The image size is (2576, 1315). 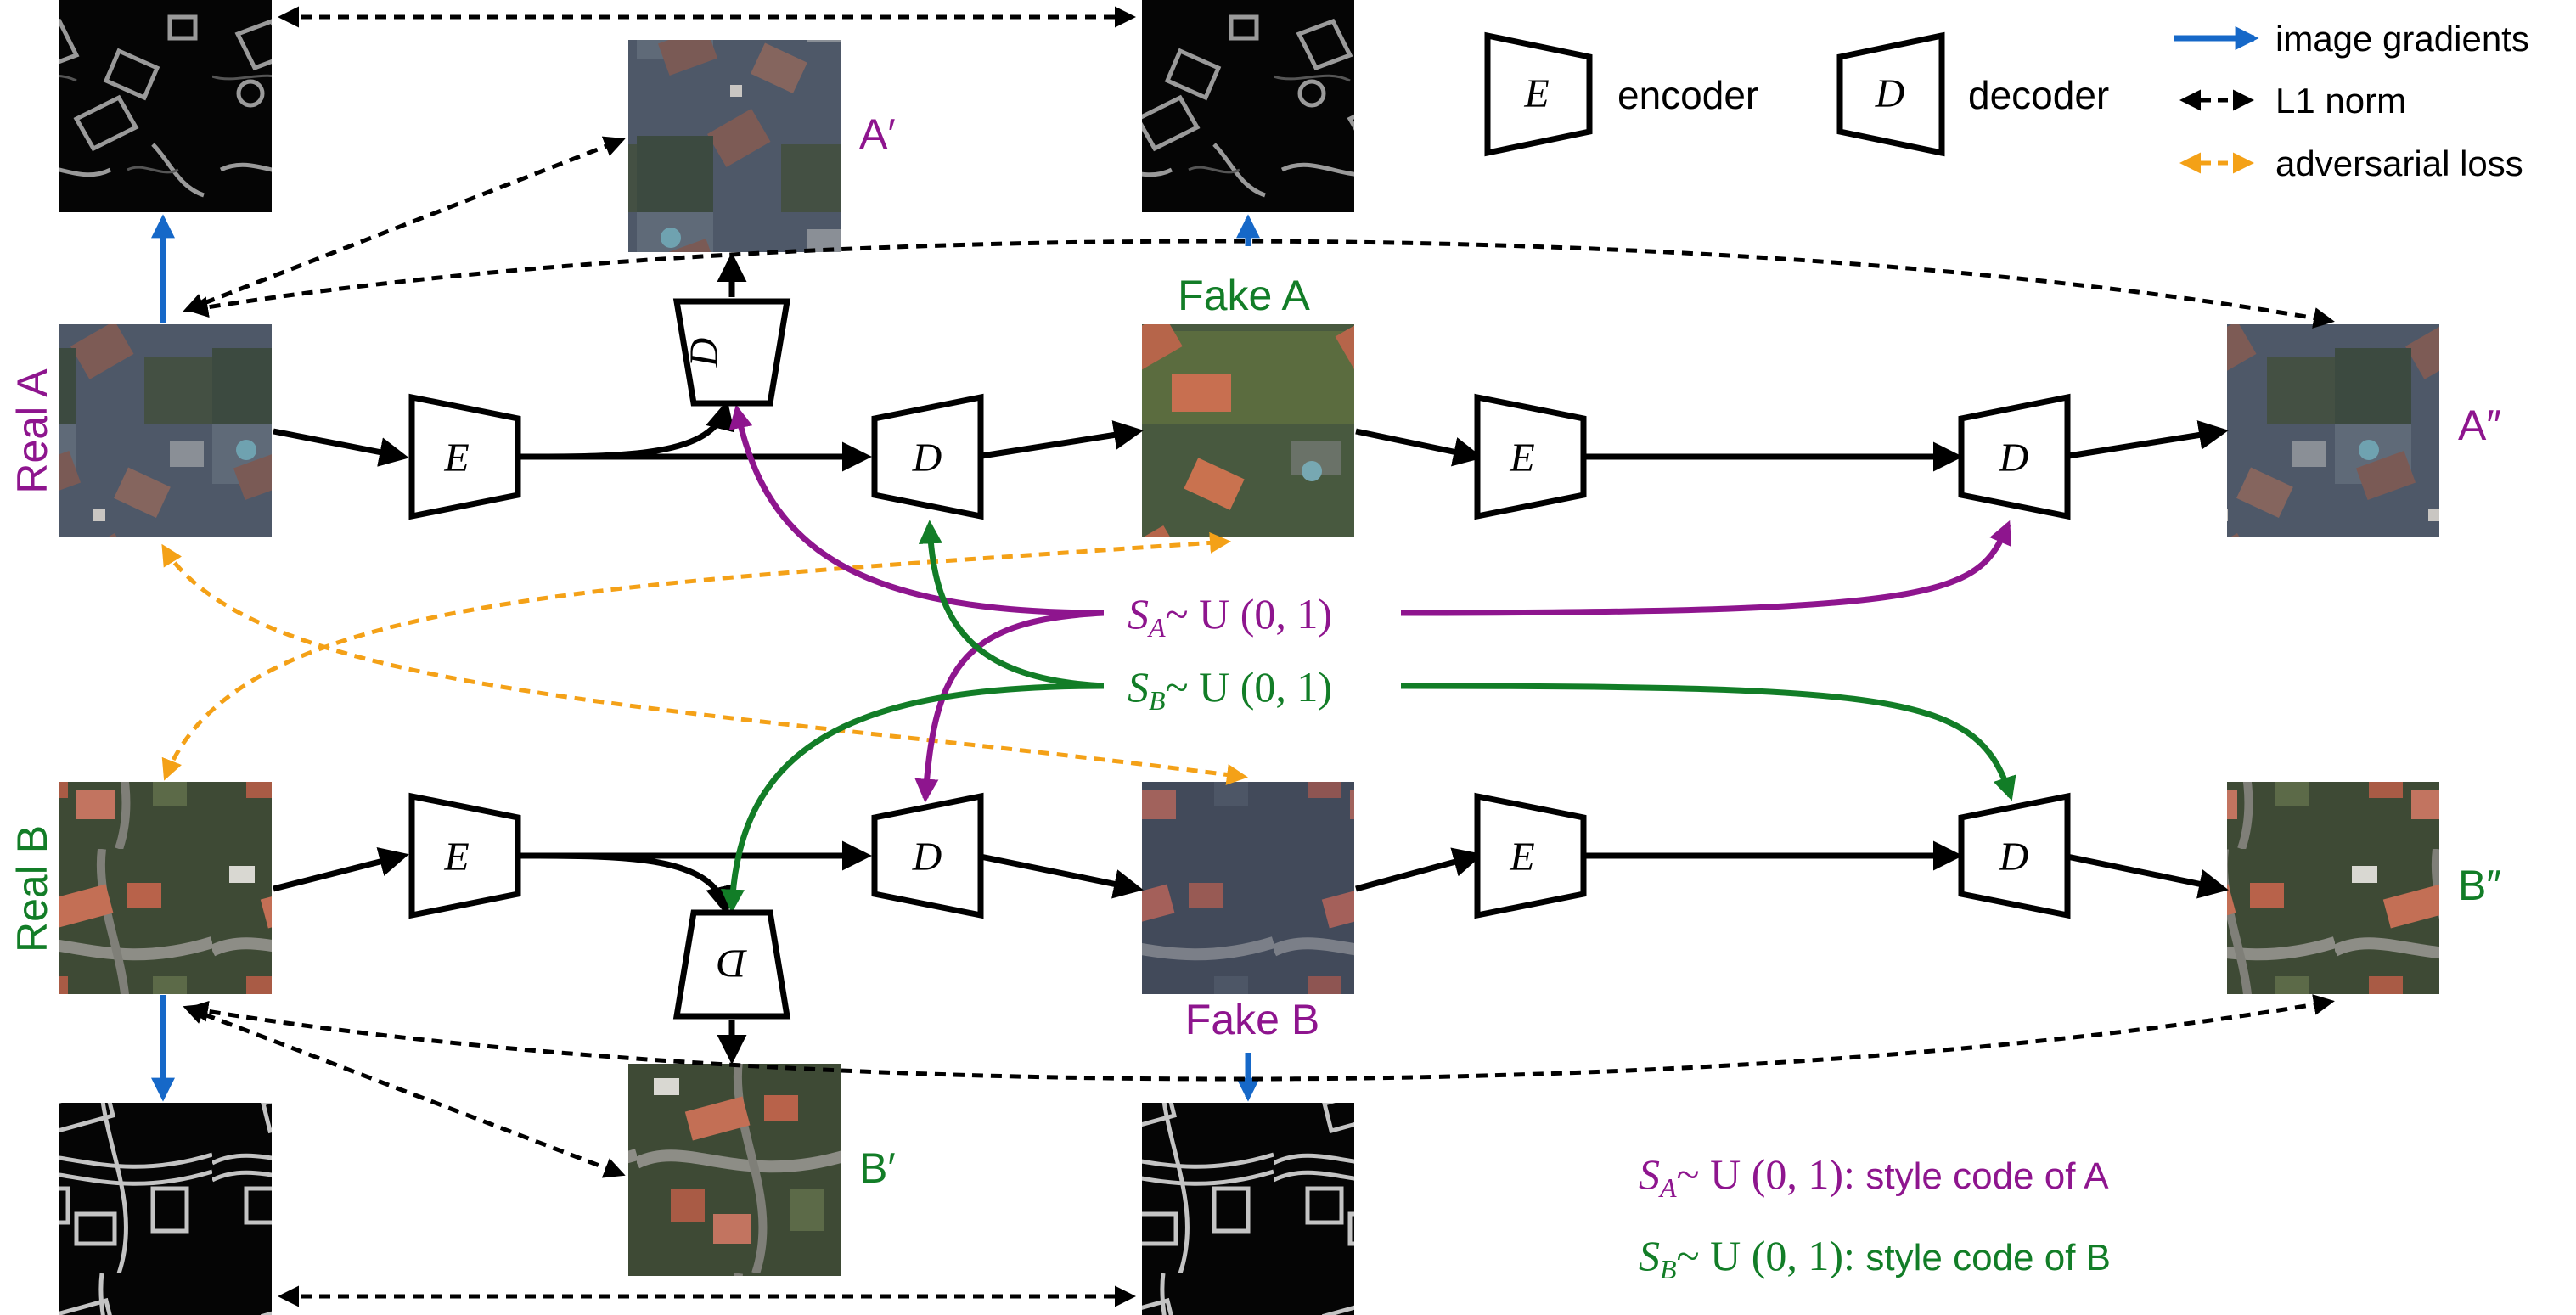 What do you see at coordinates (1248, 888) in the screenshot?
I see `image-fake-b-icon` at bounding box center [1248, 888].